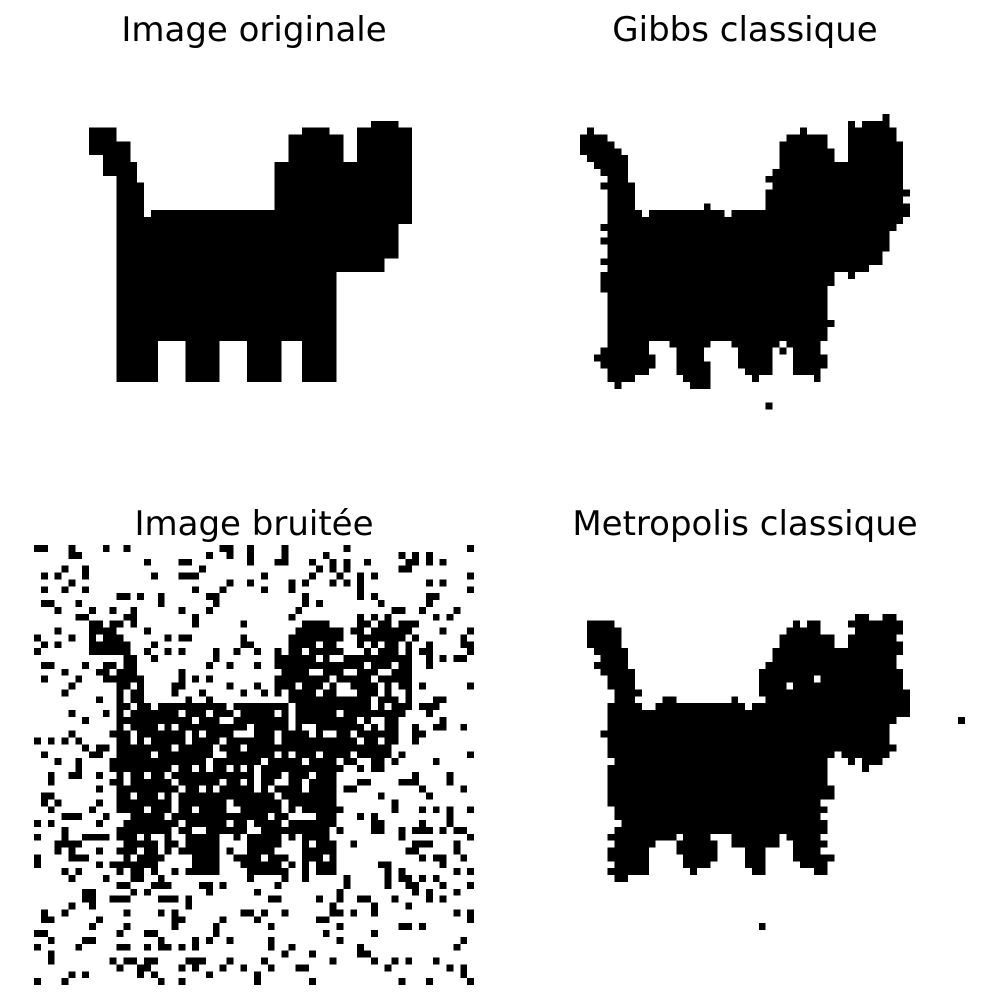 This screenshot has height=1000, width=1000. Describe the element at coordinates (254, 524) in the screenshot. I see `panel-title-noisy: Image bruitée` at that location.